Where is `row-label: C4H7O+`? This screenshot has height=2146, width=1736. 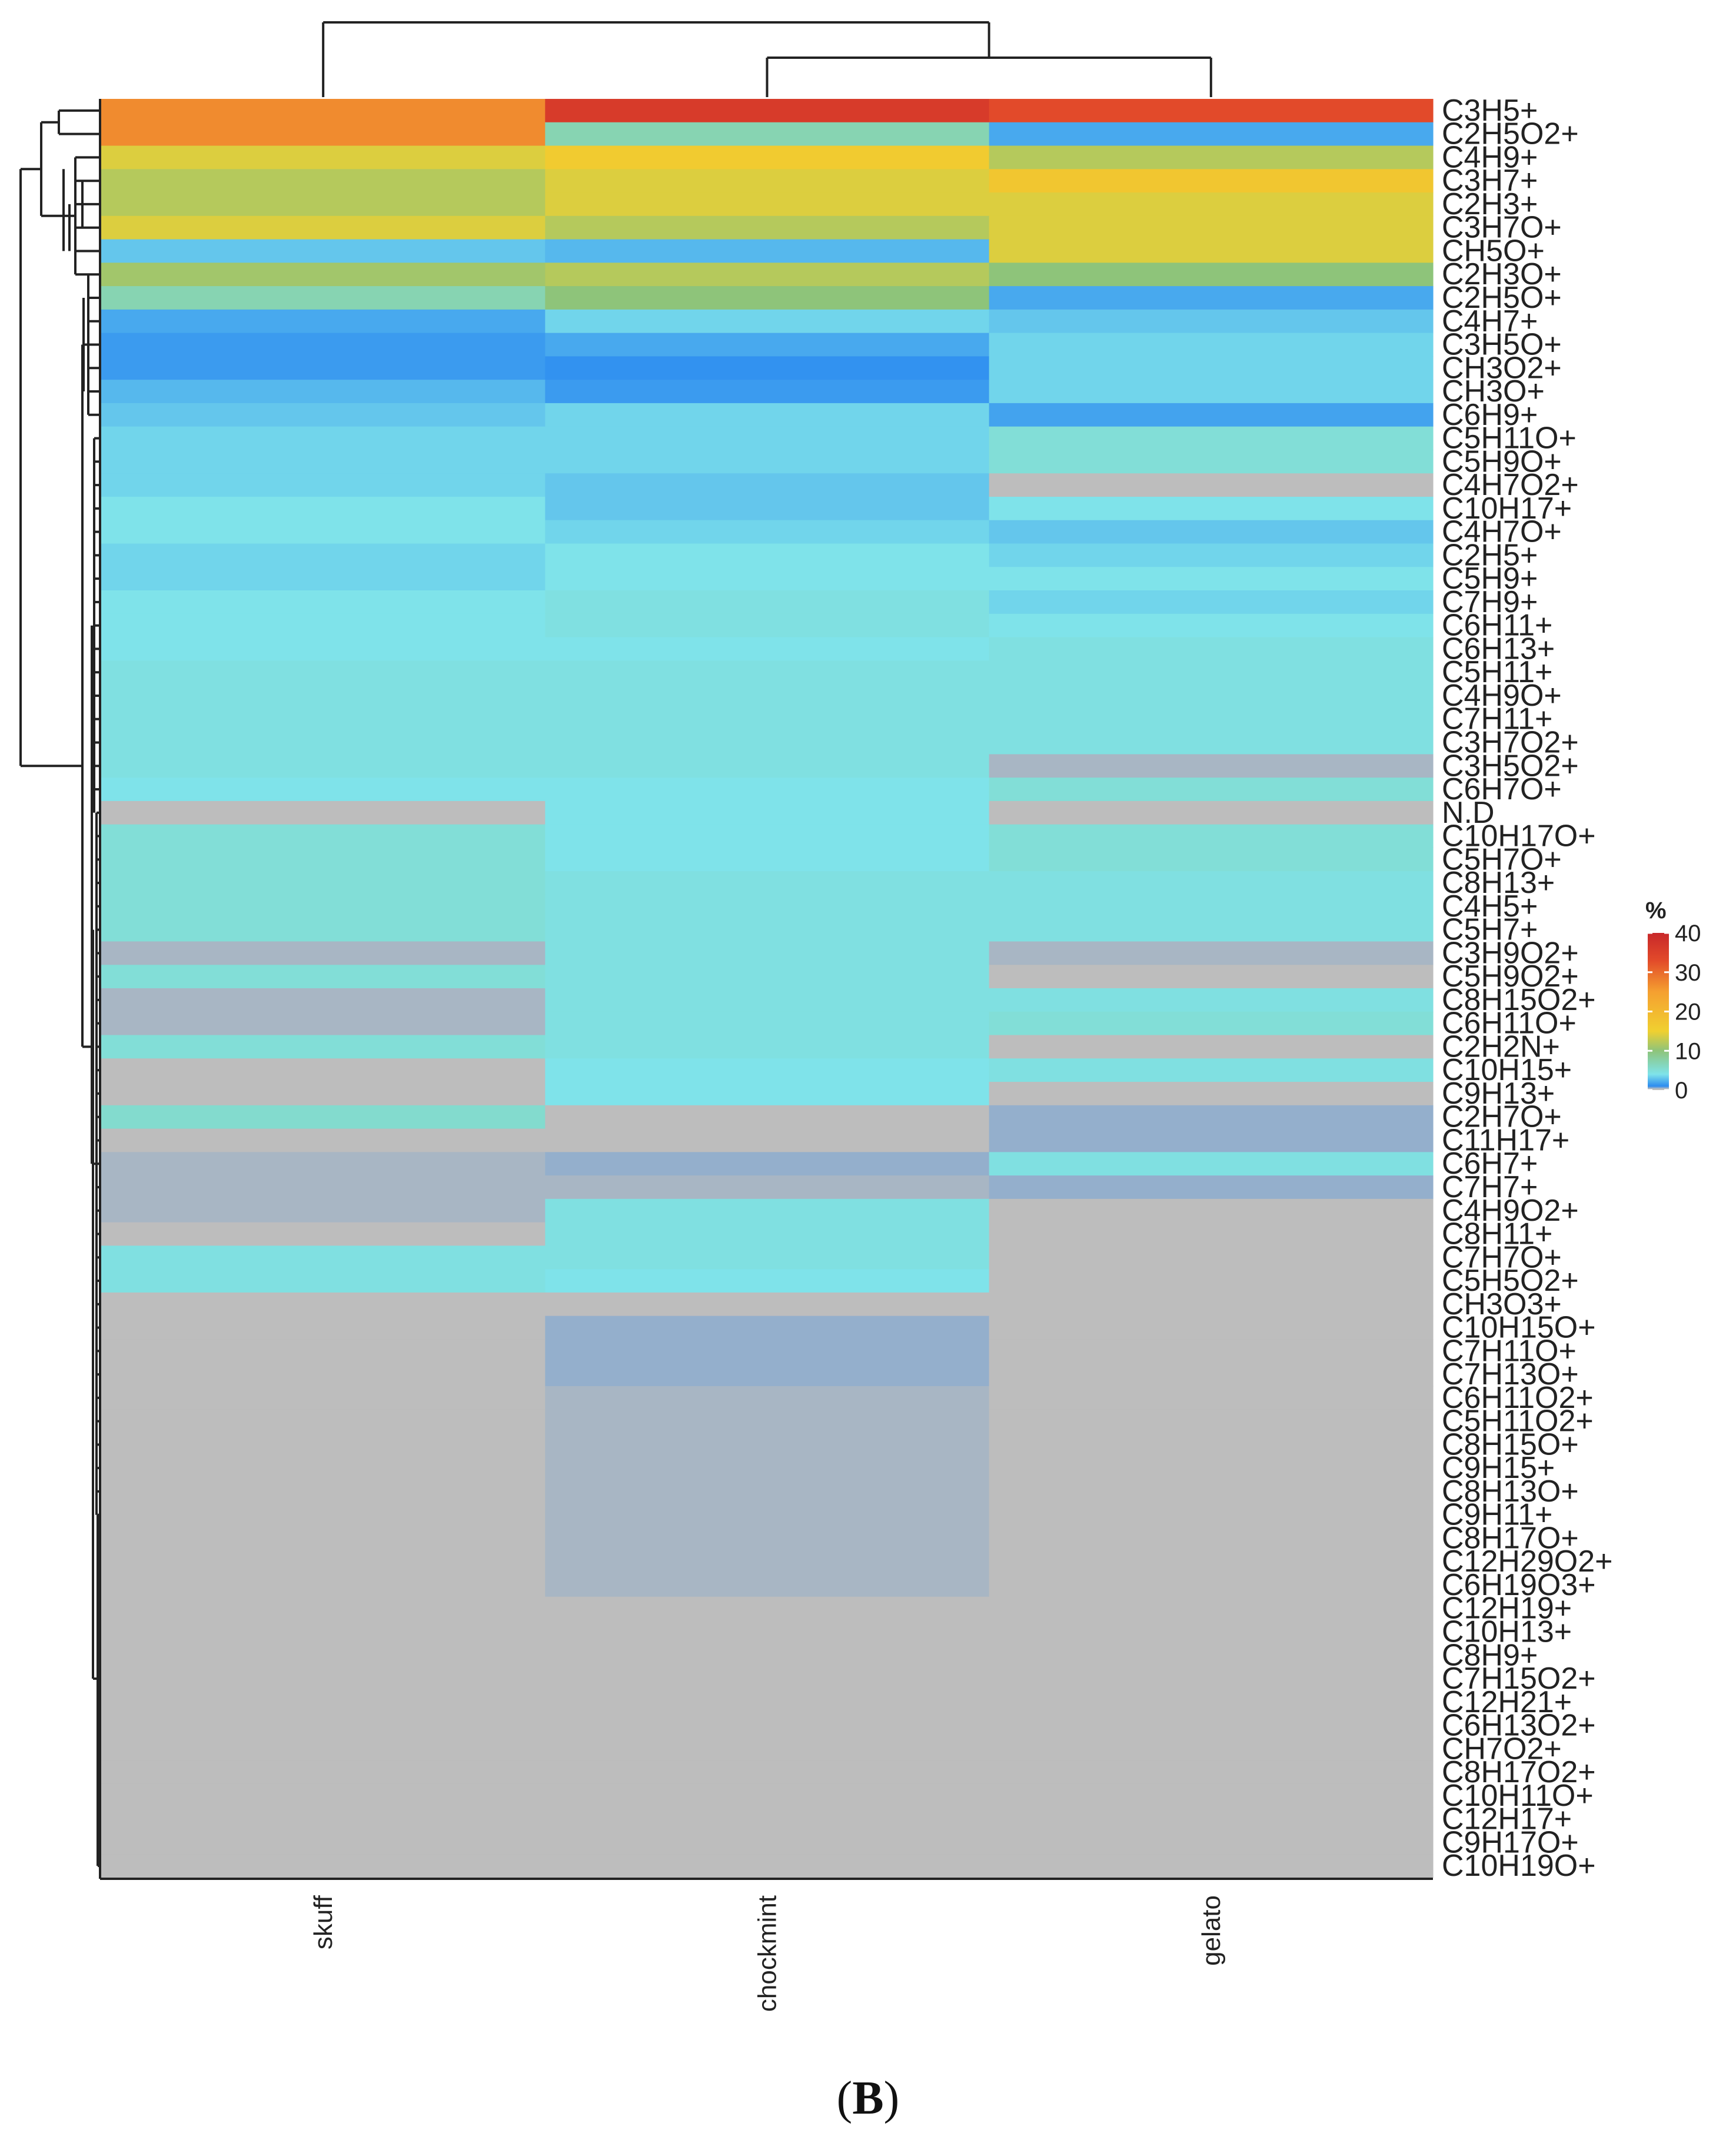 row-label: C4H7O+ is located at coordinates (1502, 532).